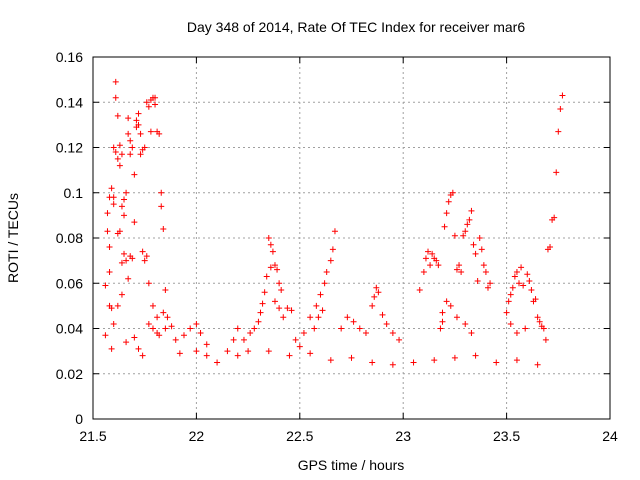 The width and height of the screenshot is (640, 480). What do you see at coordinates (351, 465) in the screenshot?
I see `x-axis-label: GPS time / hours` at bounding box center [351, 465].